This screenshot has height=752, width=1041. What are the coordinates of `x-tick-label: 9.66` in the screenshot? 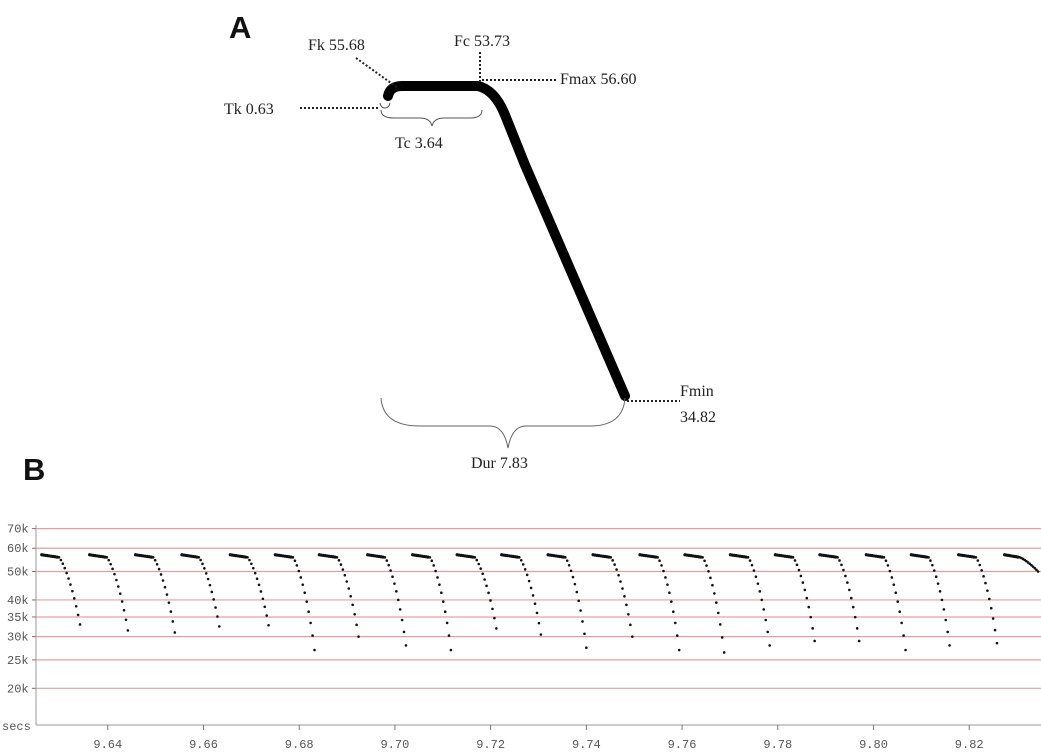 It's located at (203, 745).